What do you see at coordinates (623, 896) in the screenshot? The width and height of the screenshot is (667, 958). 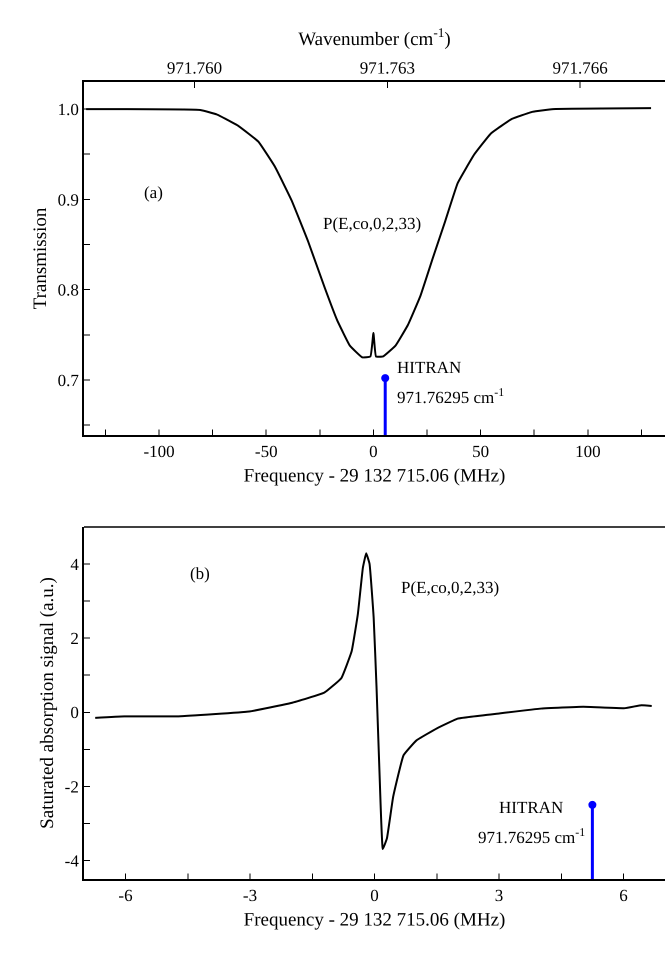 I see `x-tick-label: 6` at bounding box center [623, 896].